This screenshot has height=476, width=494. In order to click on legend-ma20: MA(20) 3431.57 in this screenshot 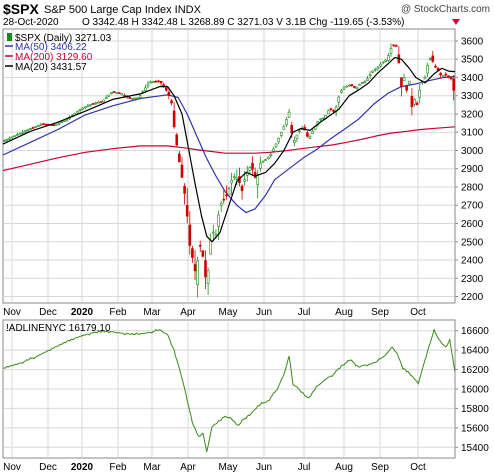, I will do `click(51, 67)`.